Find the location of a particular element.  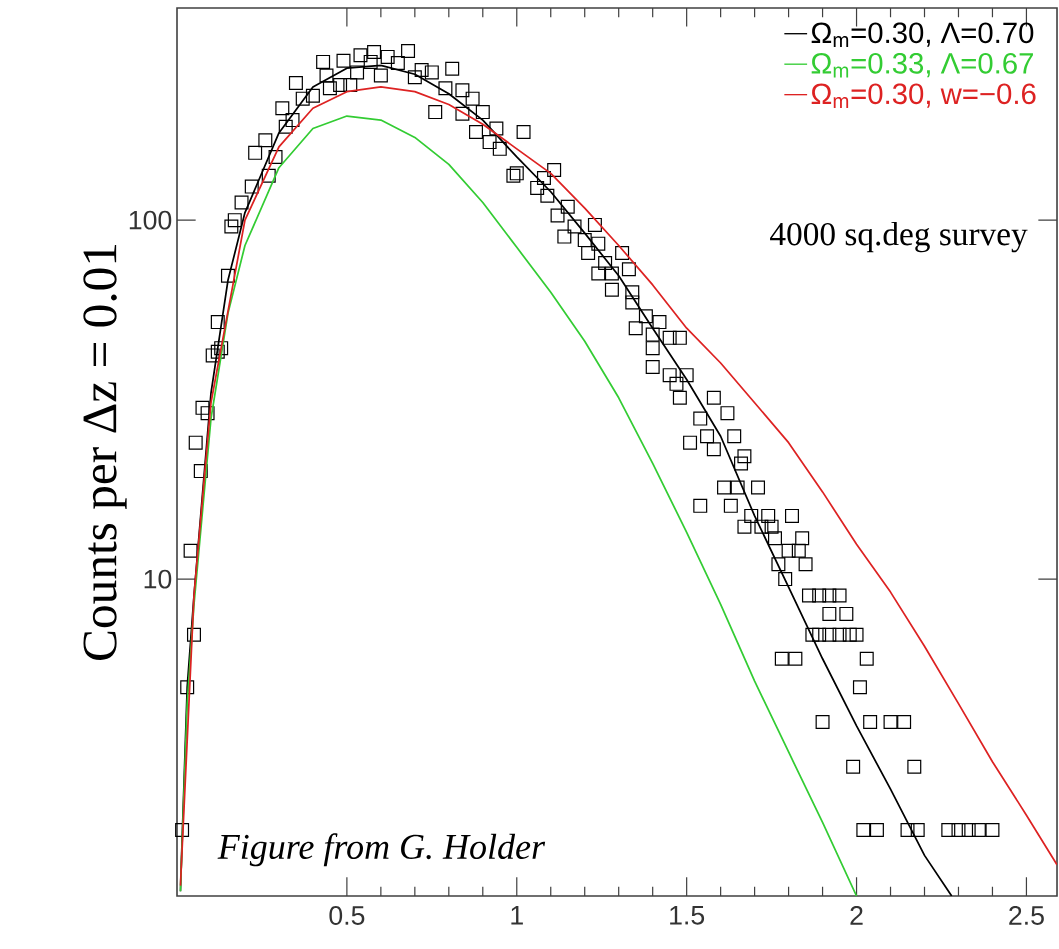

legend-label: Ω$_{m}$=0.30, Λ=0.70 is located at coordinates (922, 35).